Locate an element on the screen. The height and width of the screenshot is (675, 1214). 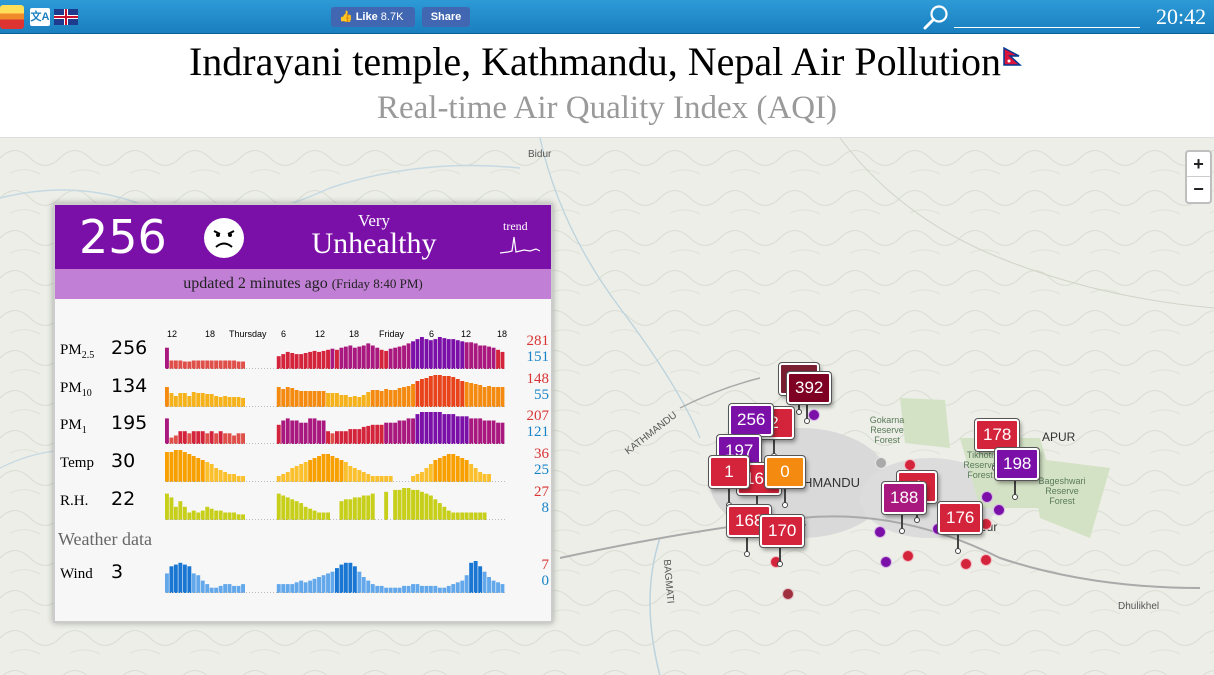
pollutant-row: PM10 134 148 55 is located at coordinates (303, 389).